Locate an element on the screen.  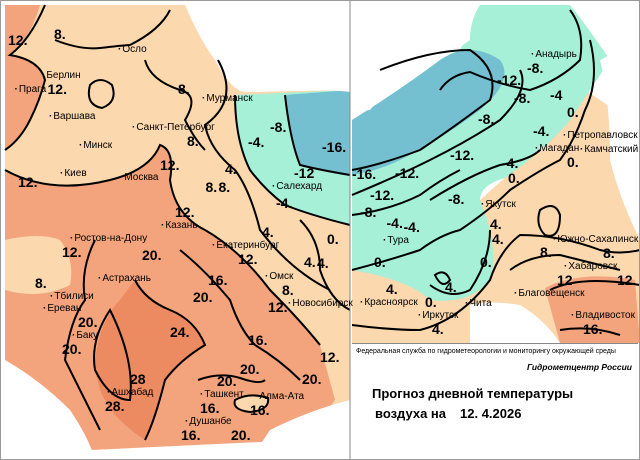
city-label: Владивосток is located at coordinates (603, 315).